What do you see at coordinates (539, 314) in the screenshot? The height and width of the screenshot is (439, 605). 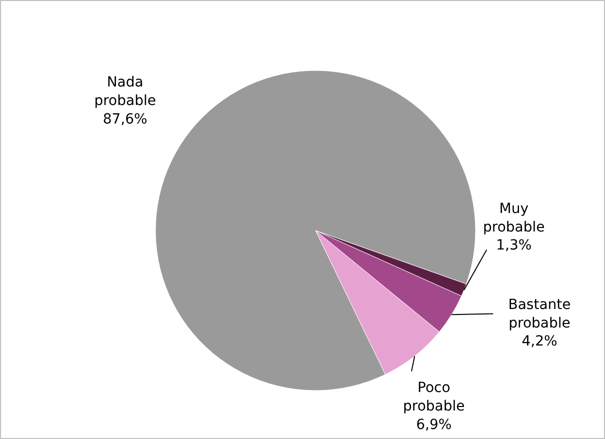 I see `slice-label: Bastante probable` at bounding box center [539, 314].